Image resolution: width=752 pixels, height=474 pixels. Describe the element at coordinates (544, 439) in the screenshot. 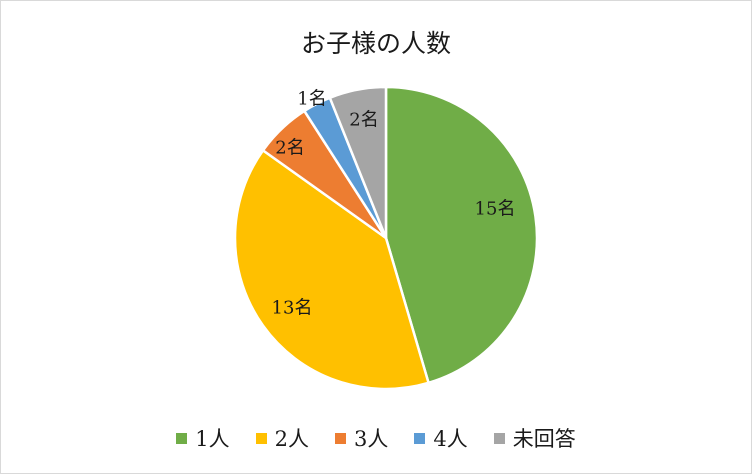

I see `legend-label: 未回答` at that location.